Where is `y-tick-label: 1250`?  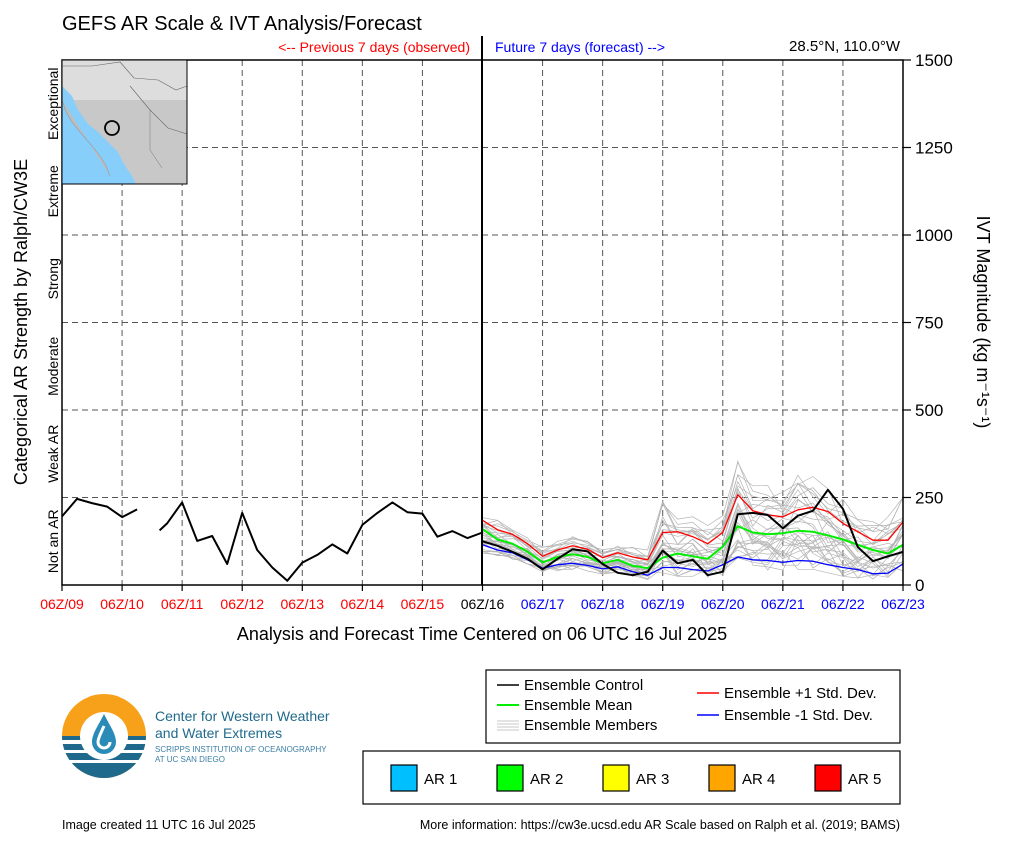 y-tick-label: 1250 is located at coordinates (934, 148).